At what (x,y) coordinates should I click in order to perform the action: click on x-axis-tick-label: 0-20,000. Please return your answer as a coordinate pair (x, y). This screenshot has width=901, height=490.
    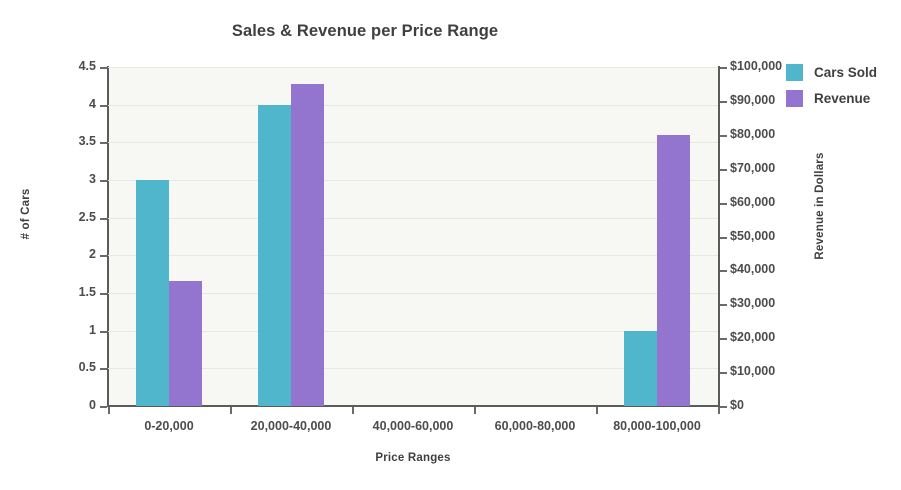
    Looking at the image, I should click on (169, 426).